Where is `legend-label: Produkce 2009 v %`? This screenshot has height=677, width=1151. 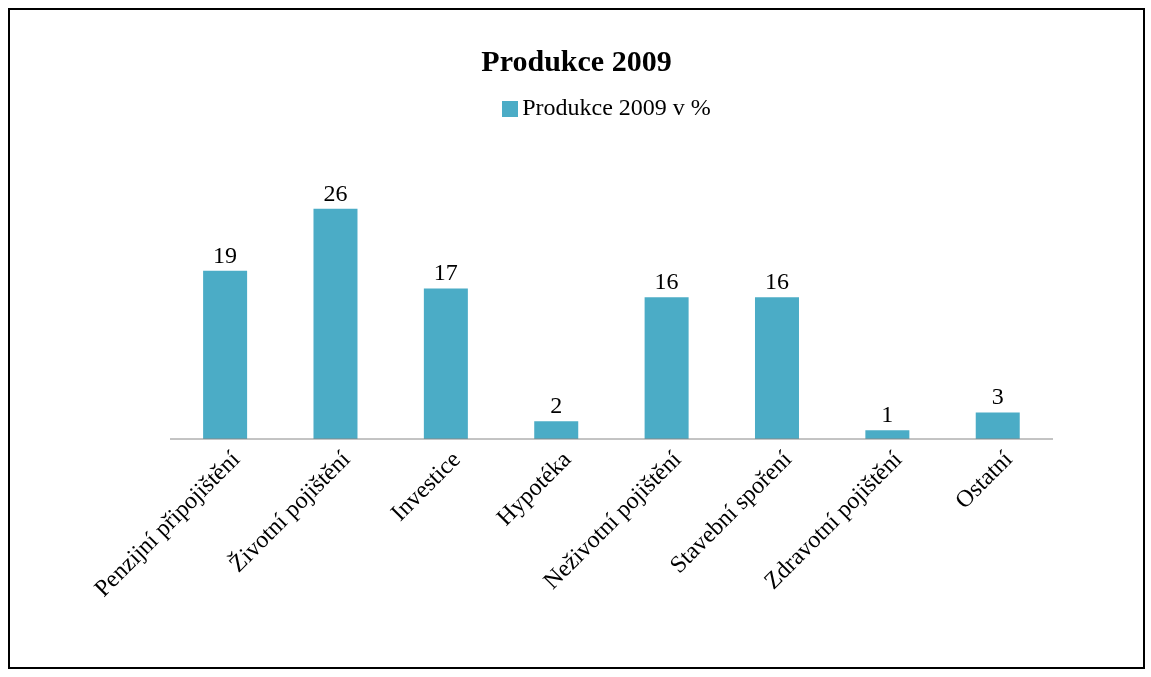
legend-label: Produkce 2009 v % is located at coordinates (616, 107).